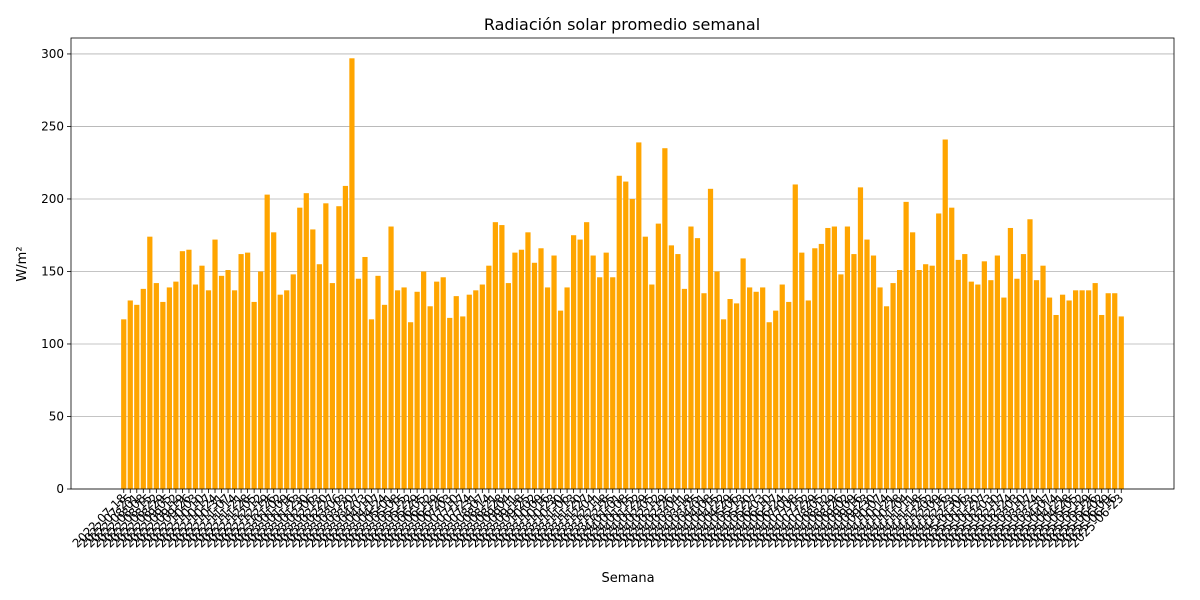 Image resolution: width=1200 pixels, height=600 pixels. I want to click on y-tick-label: 50, so click(56, 416).